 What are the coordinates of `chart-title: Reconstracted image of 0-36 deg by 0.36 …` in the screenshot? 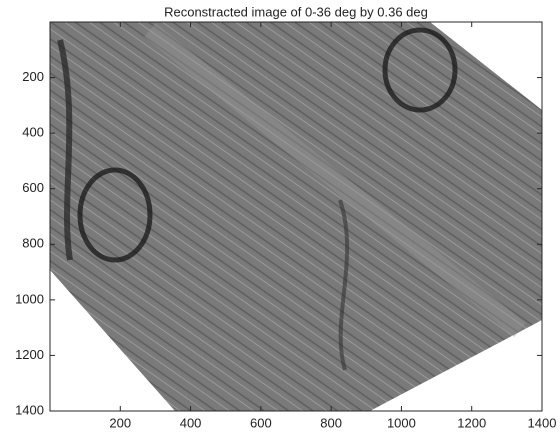 It's located at (296, 11).